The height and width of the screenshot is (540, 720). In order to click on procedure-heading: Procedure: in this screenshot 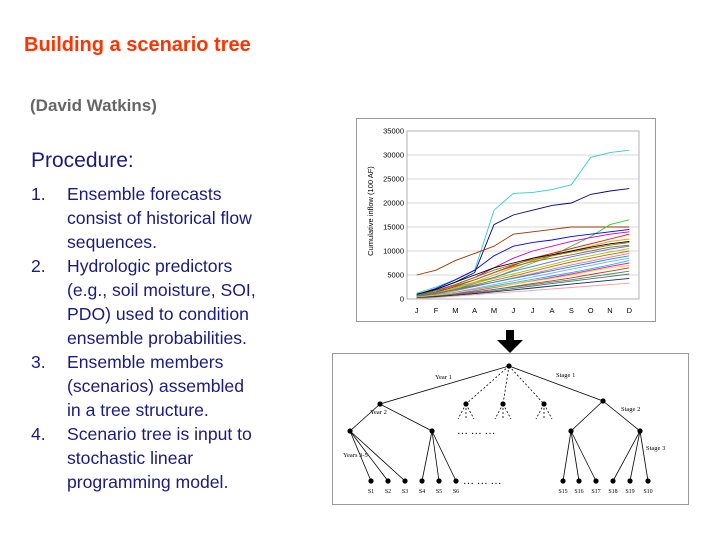, I will do `click(82, 160)`.